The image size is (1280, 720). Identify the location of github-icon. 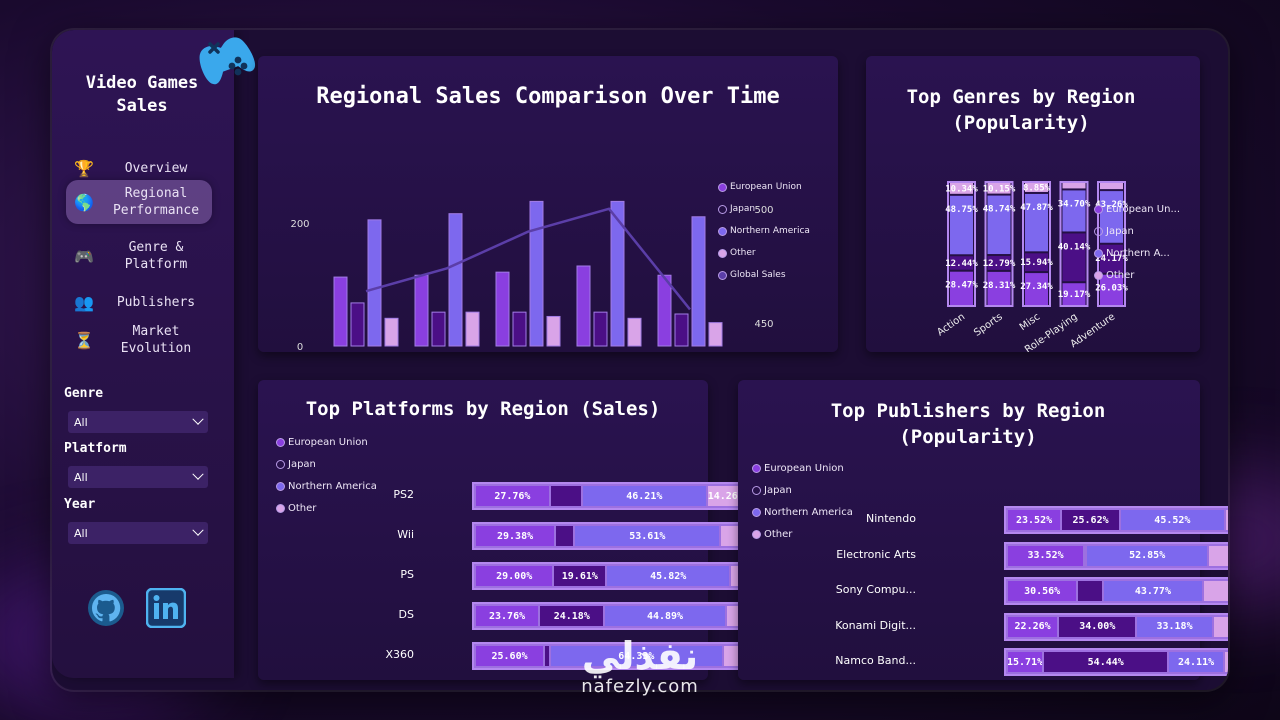
(106, 608).